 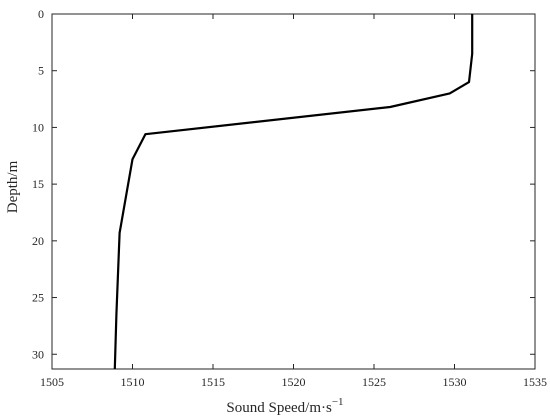 What do you see at coordinates (38, 298) in the screenshot?
I see `y-tick-label: 25` at bounding box center [38, 298].